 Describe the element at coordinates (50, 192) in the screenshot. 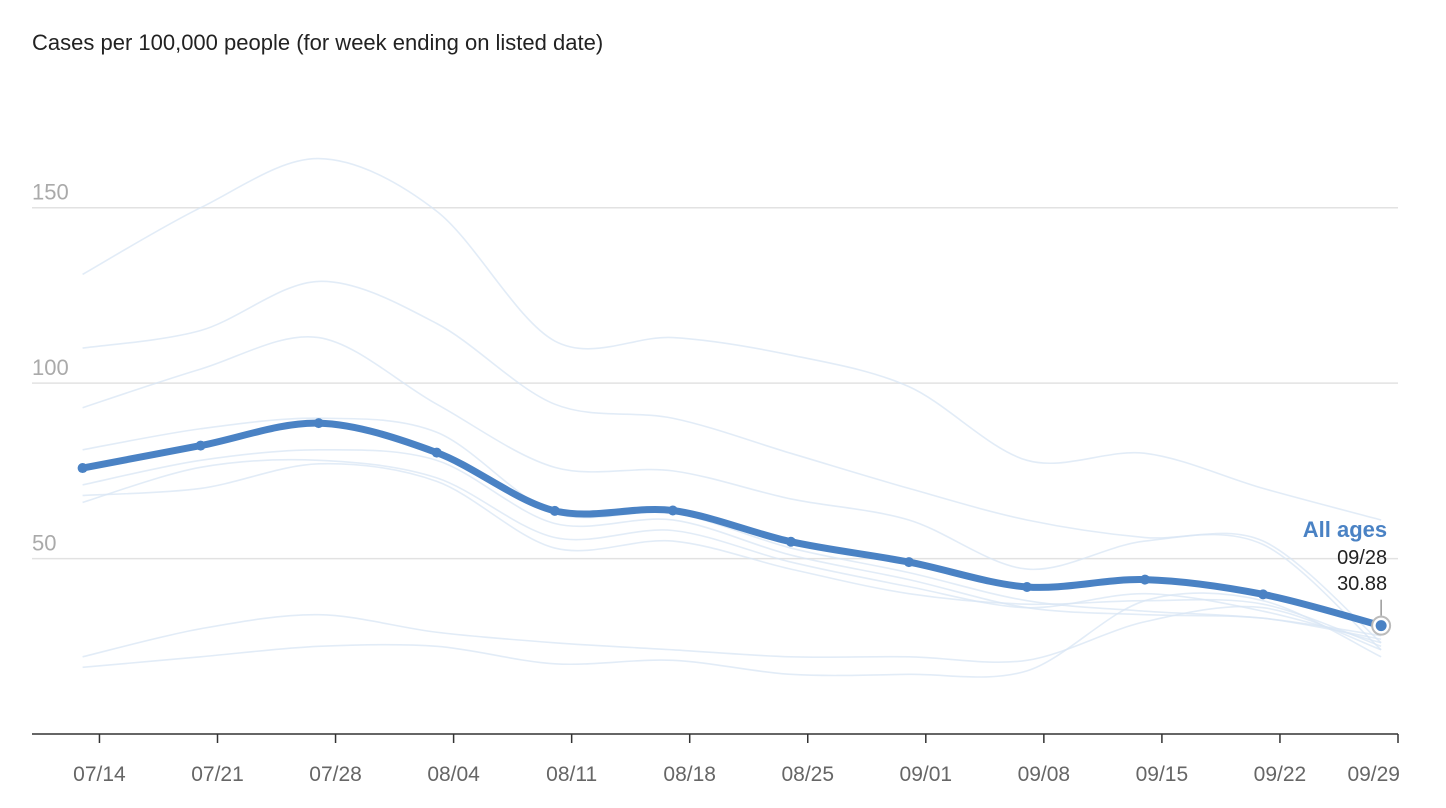

I see `y-tick-label: 150` at that location.